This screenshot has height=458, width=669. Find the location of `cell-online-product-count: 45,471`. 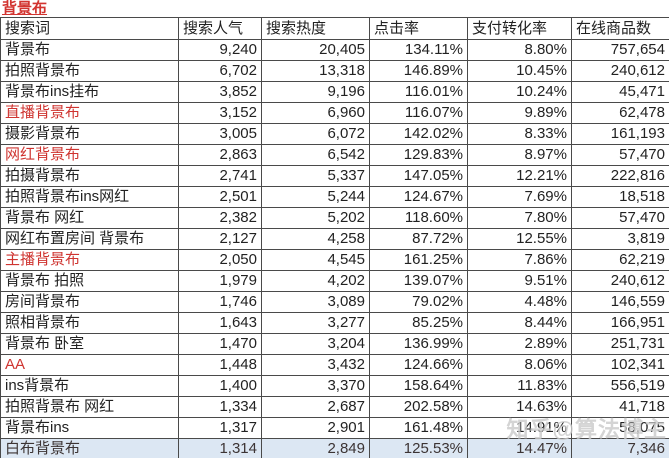

cell-online-product-count: 45,471 is located at coordinates (620, 92).